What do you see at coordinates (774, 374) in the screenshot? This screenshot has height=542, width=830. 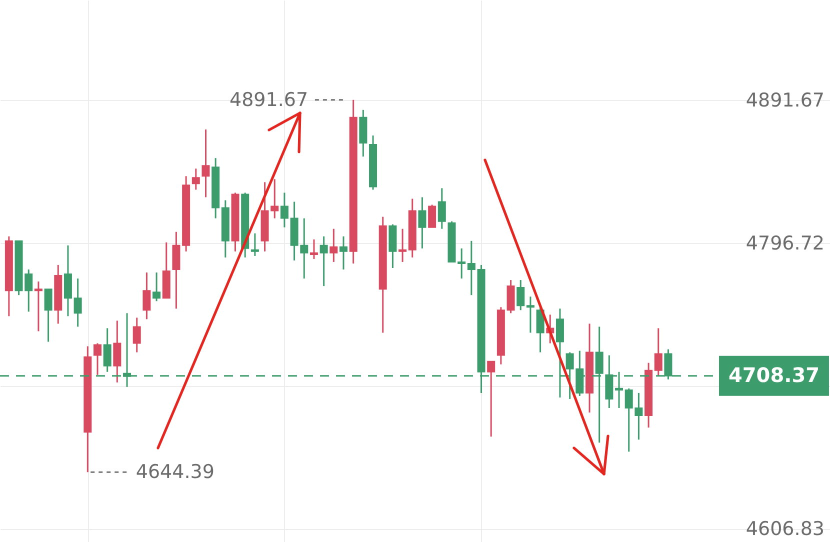 I see `ref-line-label: 4708.37` at bounding box center [774, 374].